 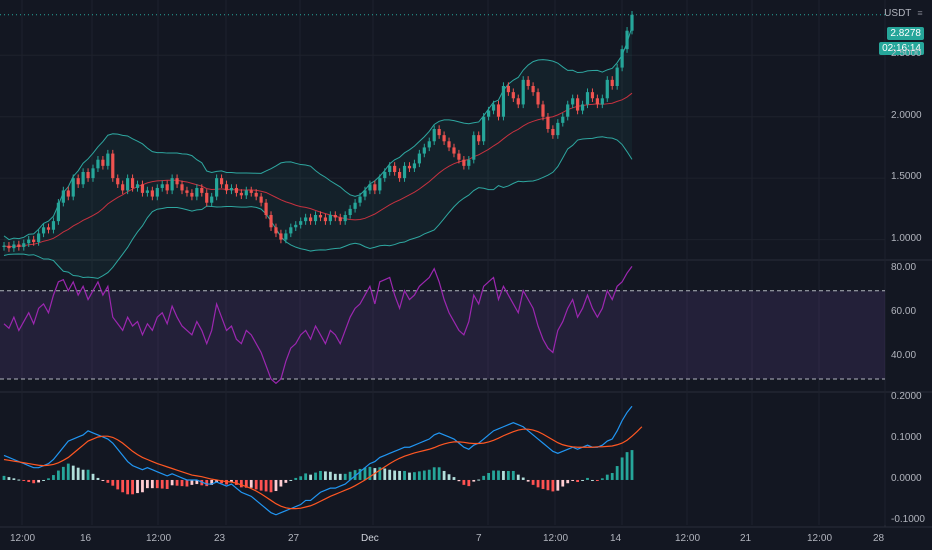 I want to click on x-tick-label: 21, so click(x=746, y=538).